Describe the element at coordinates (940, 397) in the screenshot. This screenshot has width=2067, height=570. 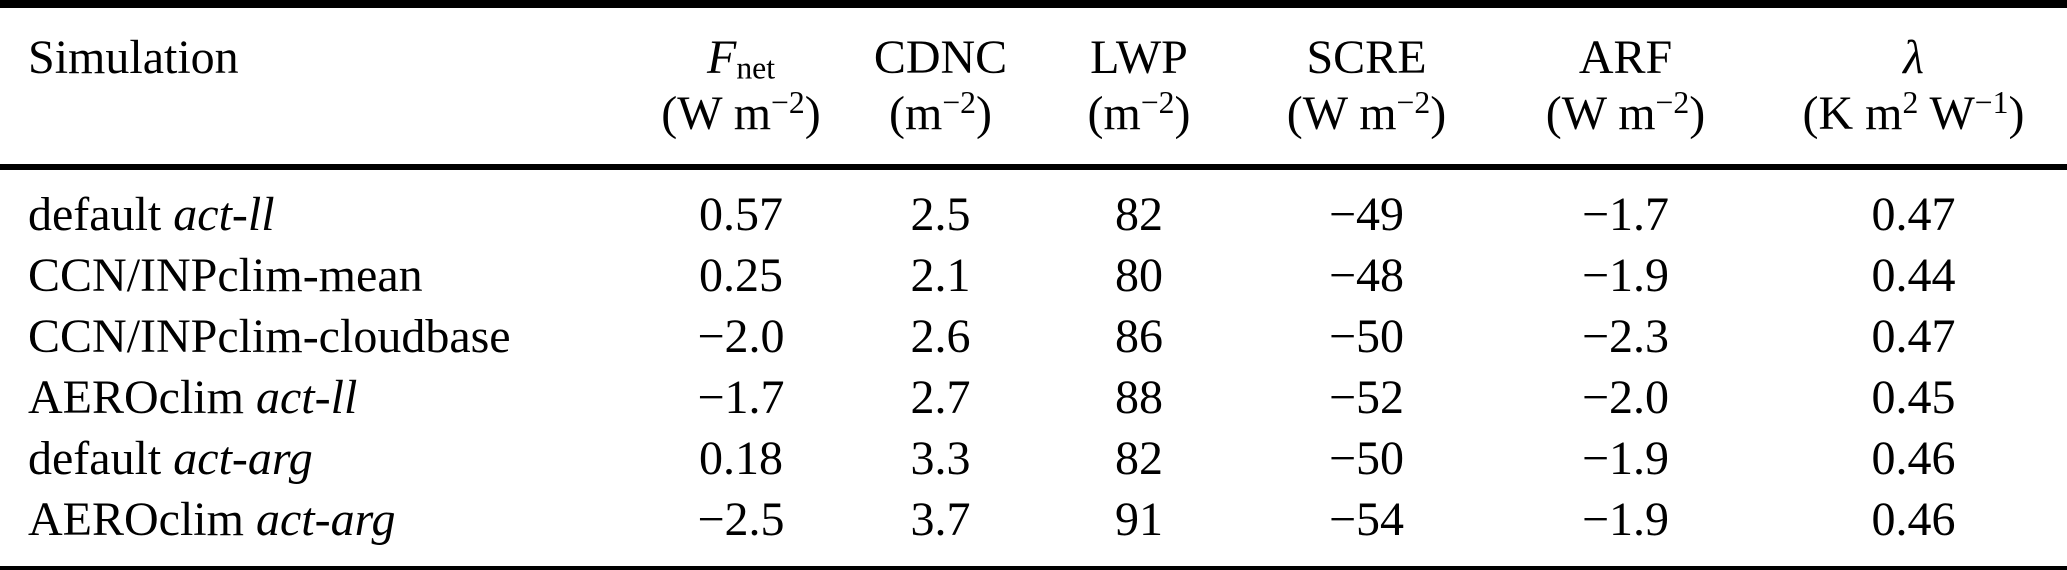
I see `cell-cdnc: 2.7` at that location.